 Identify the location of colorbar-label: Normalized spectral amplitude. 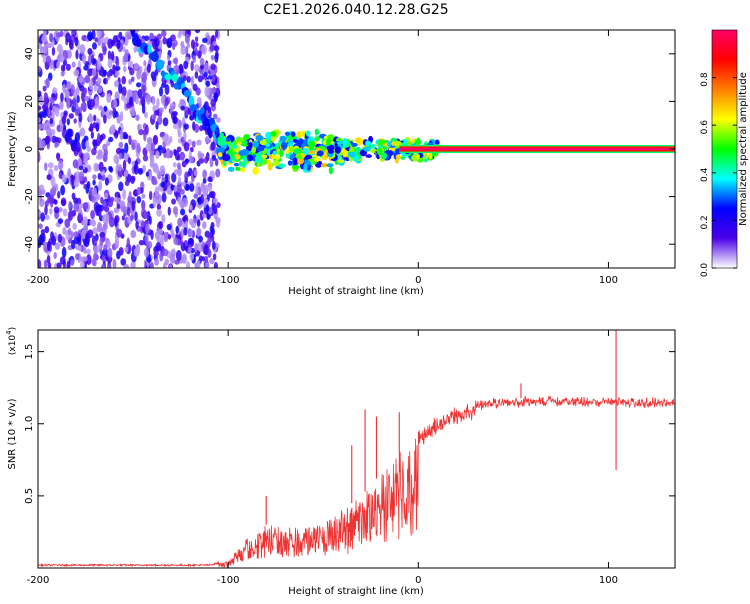
(743, 149).